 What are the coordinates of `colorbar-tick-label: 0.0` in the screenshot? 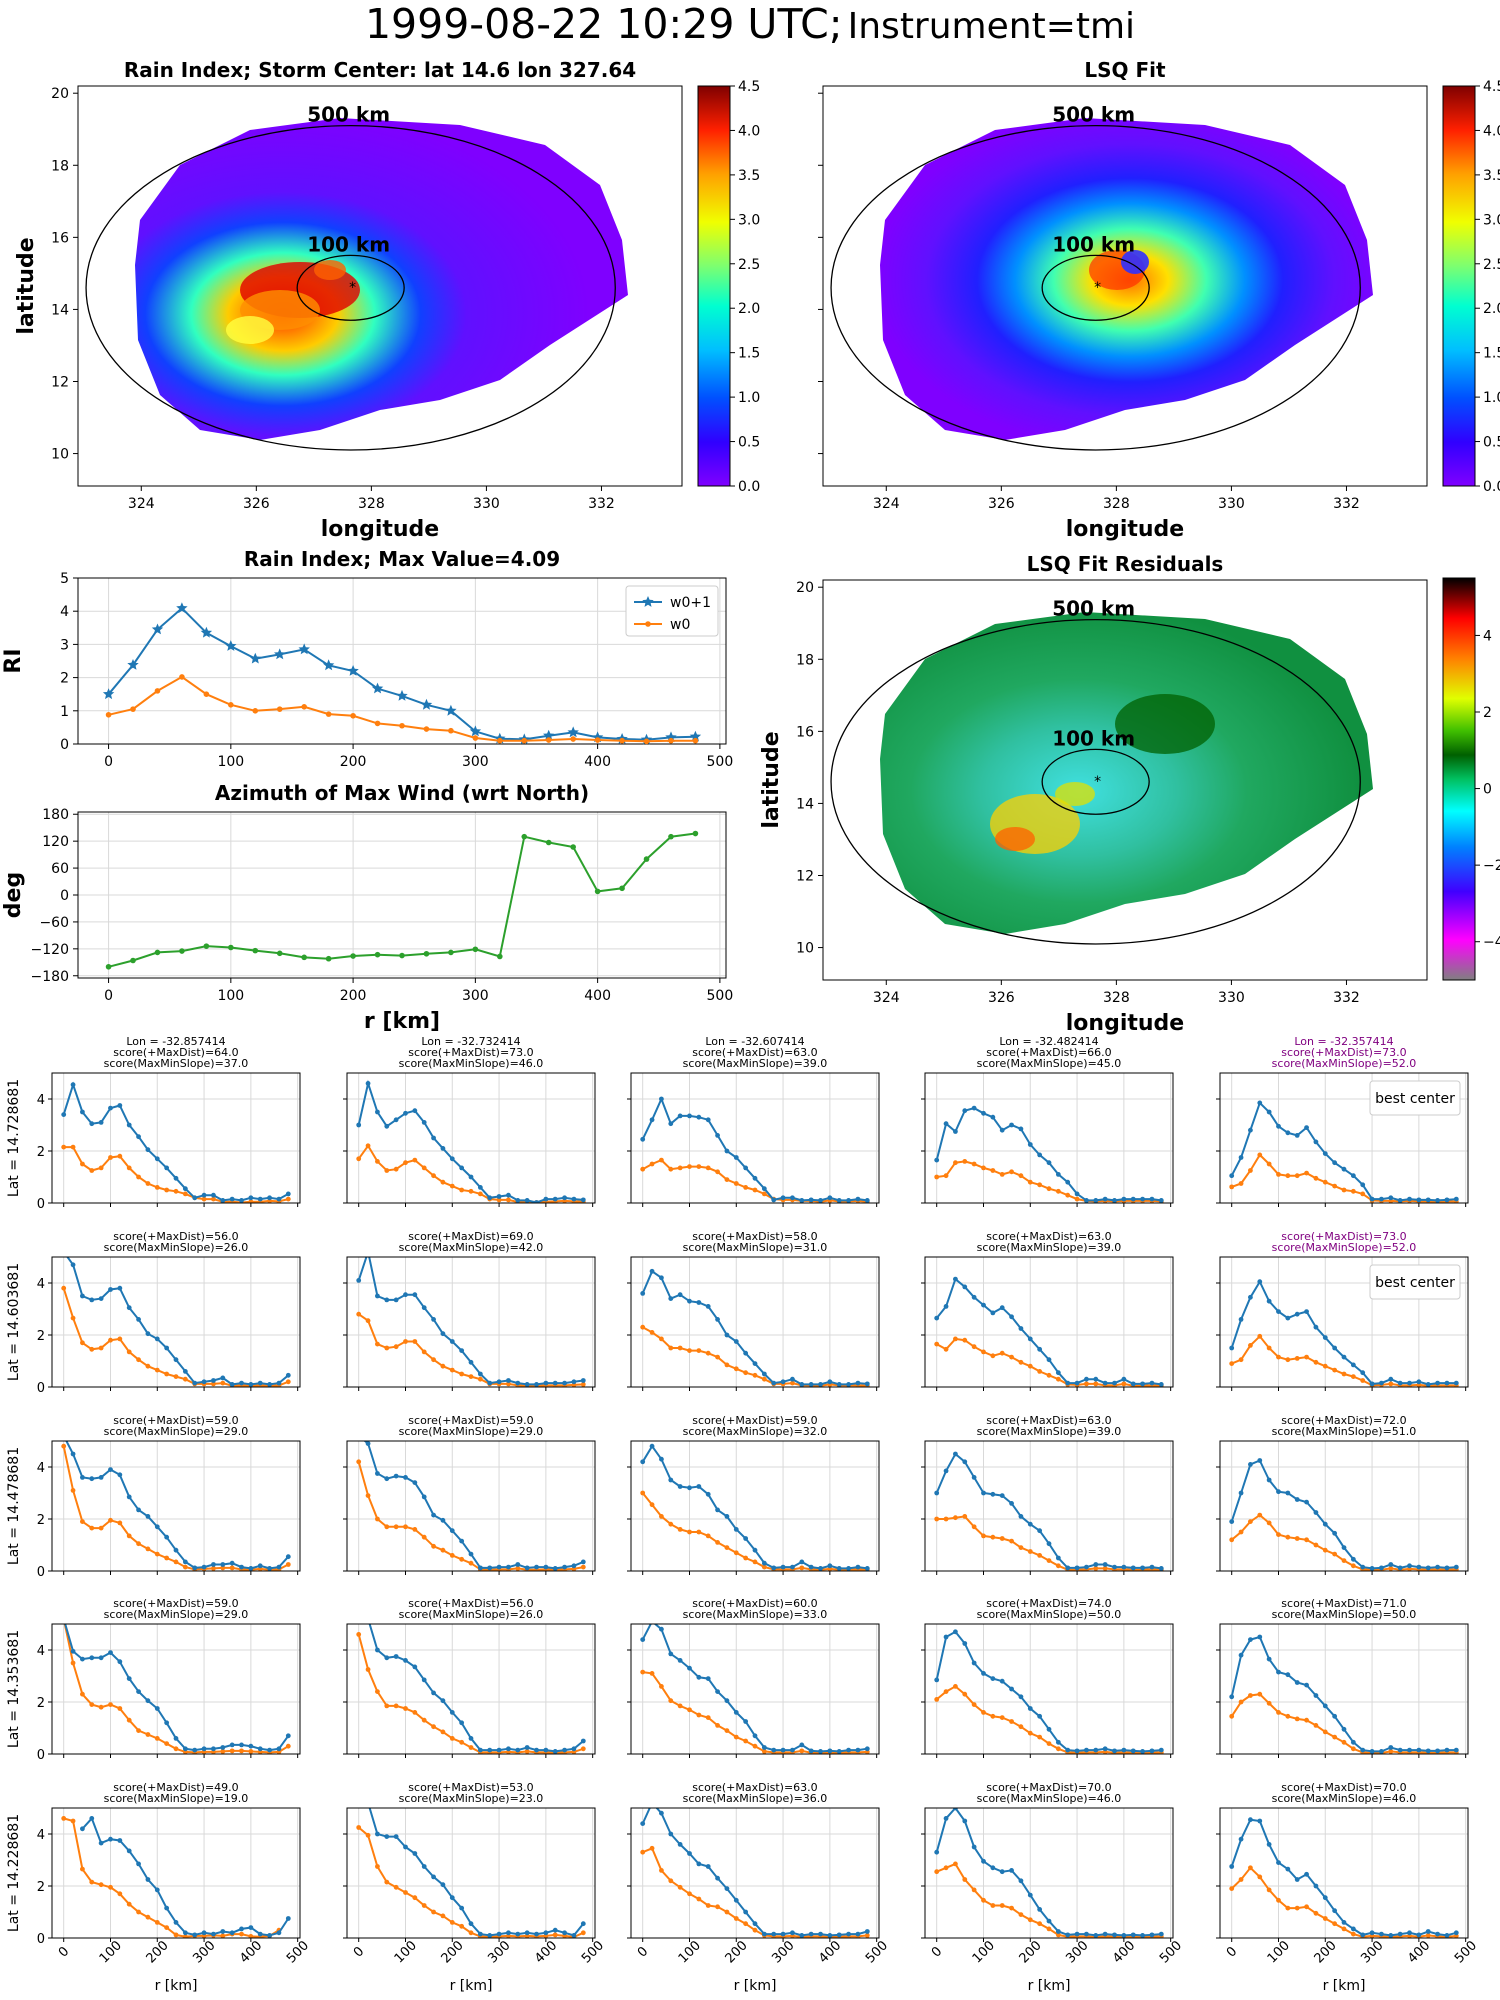 It's located at (749, 487).